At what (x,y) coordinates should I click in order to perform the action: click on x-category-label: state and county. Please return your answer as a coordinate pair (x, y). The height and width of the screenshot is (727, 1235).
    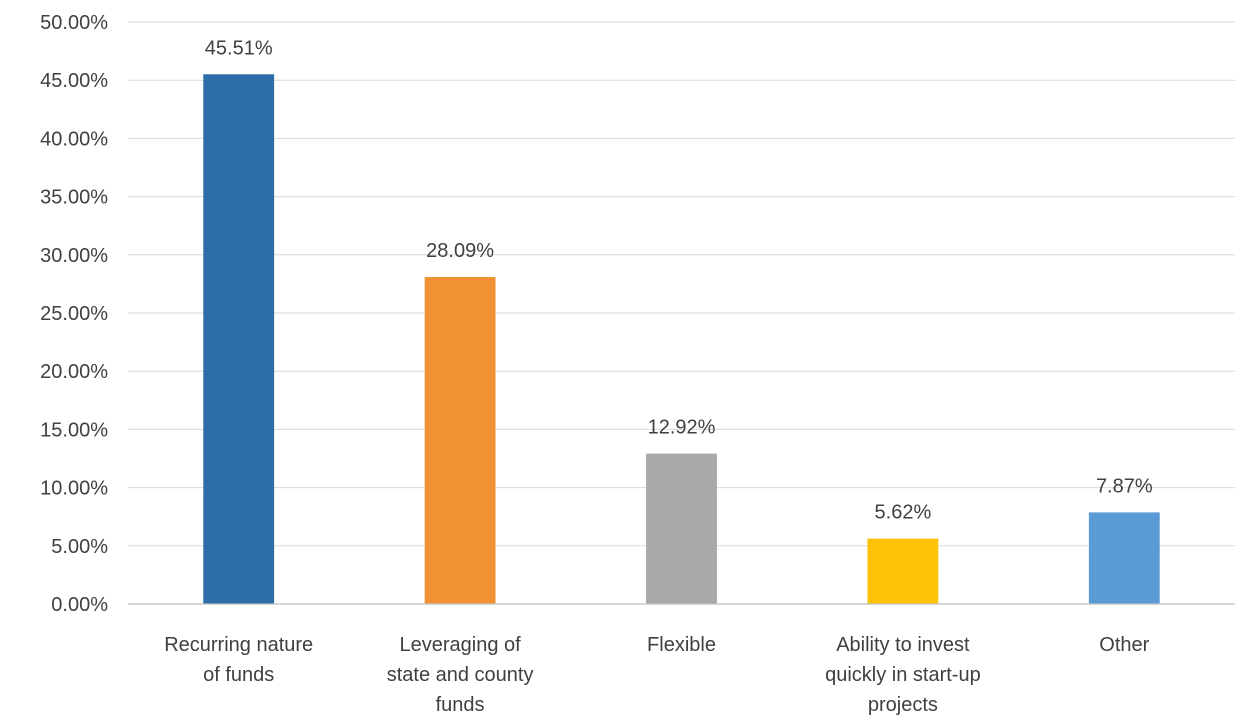
    Looking at the image, I should click on (460, 675).